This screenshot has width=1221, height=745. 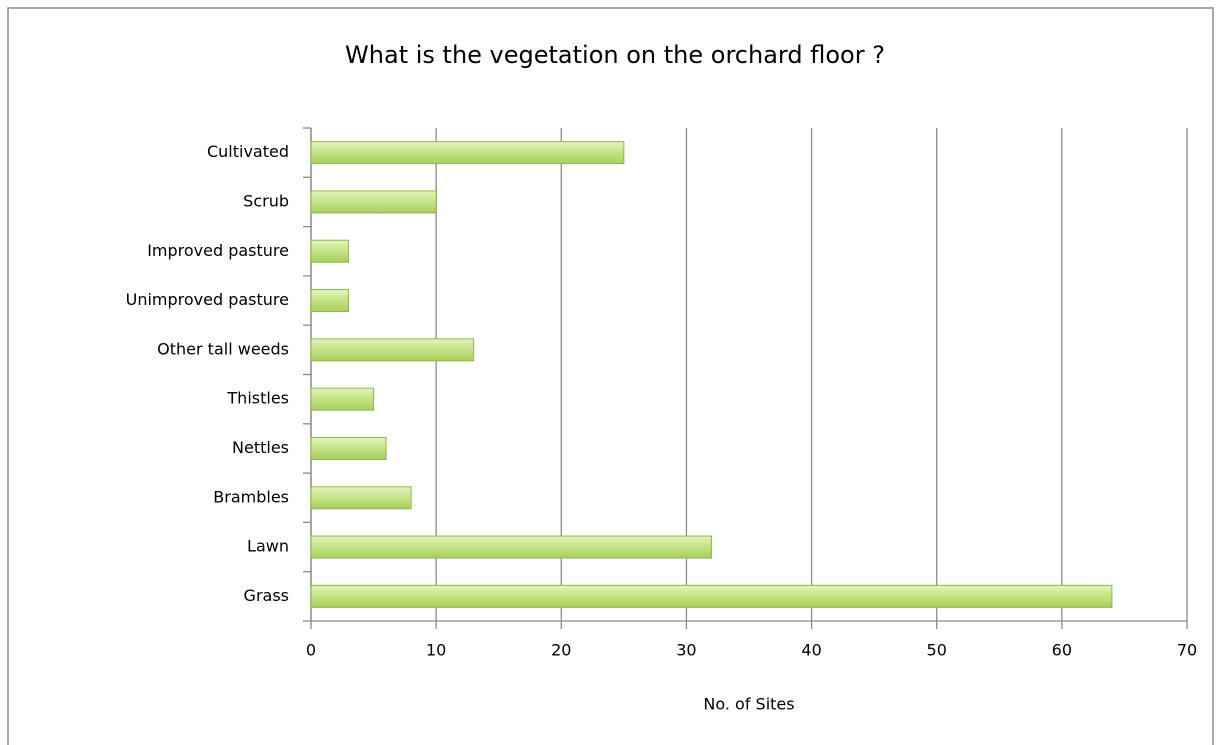 What do you see at coordinates (251, 496) in the screenshot?
I see `y-tick-label: Brambles` at bounding box center [251, 496].